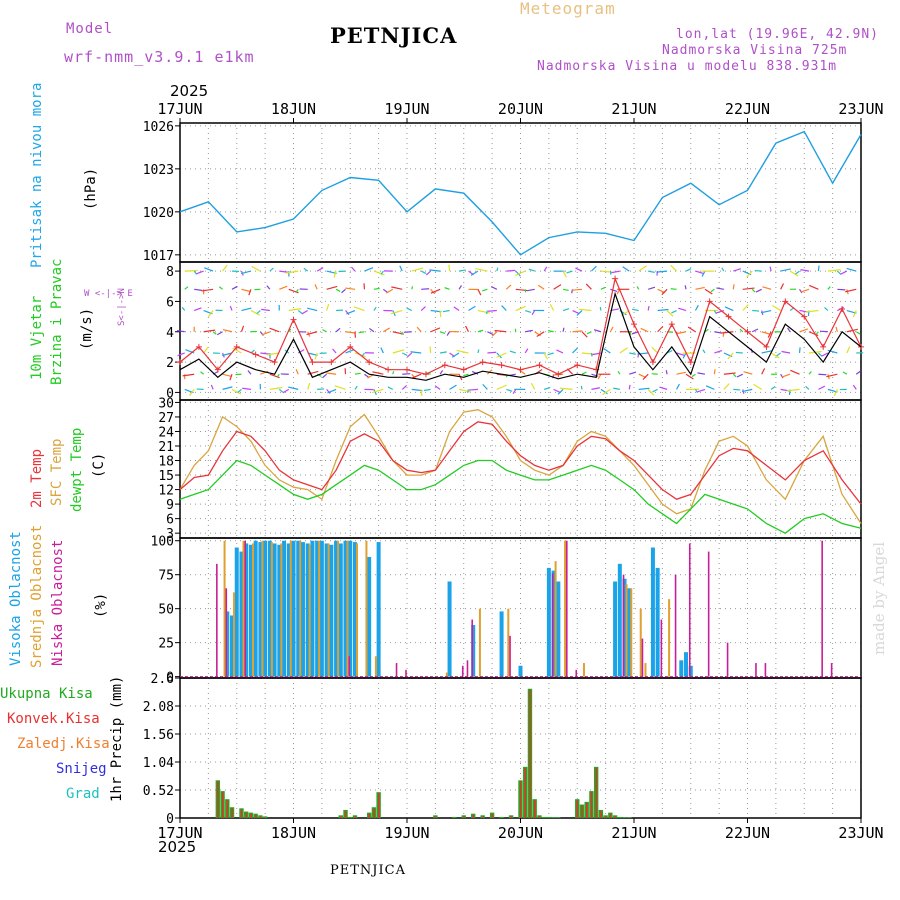 The height and width of the screenshot is (900, 900). What do you see at coordinates (454, 817) in the screenshot?
I see `precip-total-bar` at bounding box center [454, 817].